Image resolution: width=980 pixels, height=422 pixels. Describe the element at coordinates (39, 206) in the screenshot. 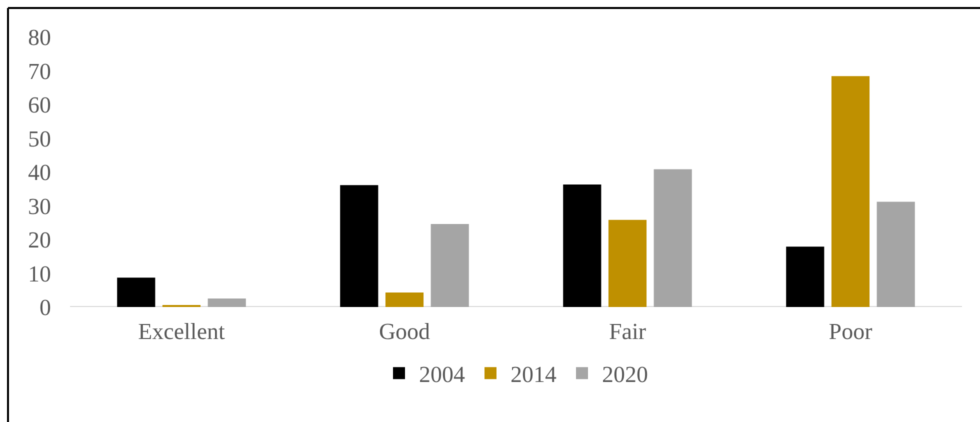

I see `y-tick-label: 30` at that location.